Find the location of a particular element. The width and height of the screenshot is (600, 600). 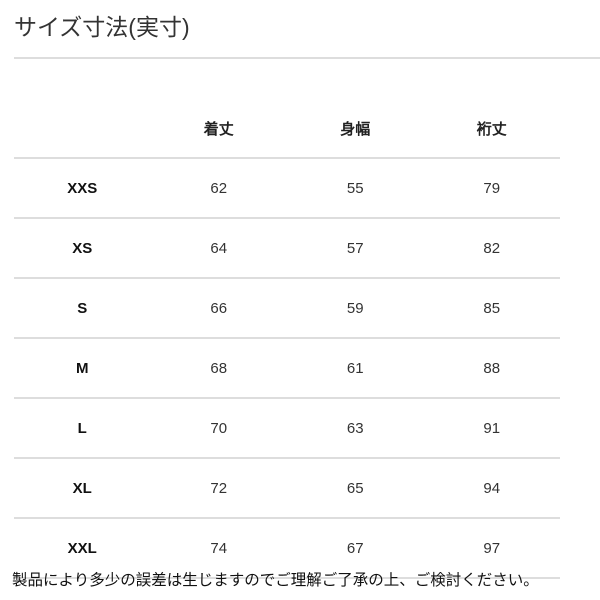

length-value: 66 is located at coordinates (218, 307).